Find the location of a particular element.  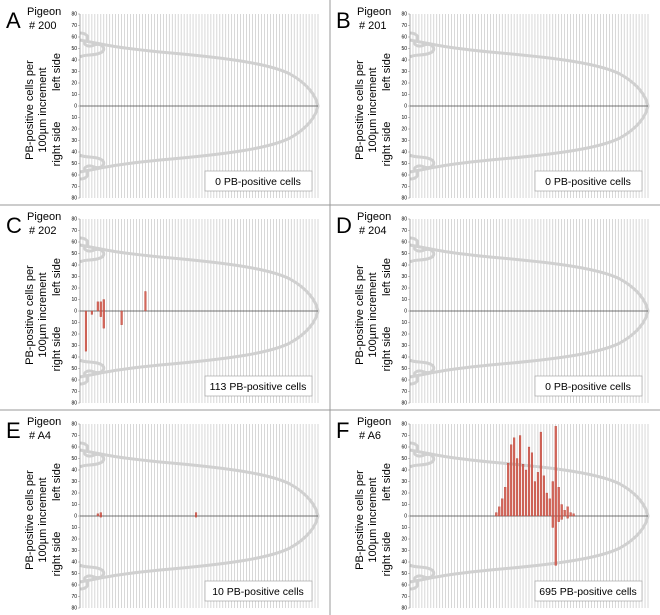

panel-subtitle: # A4 is located at coordinates (40, 436).